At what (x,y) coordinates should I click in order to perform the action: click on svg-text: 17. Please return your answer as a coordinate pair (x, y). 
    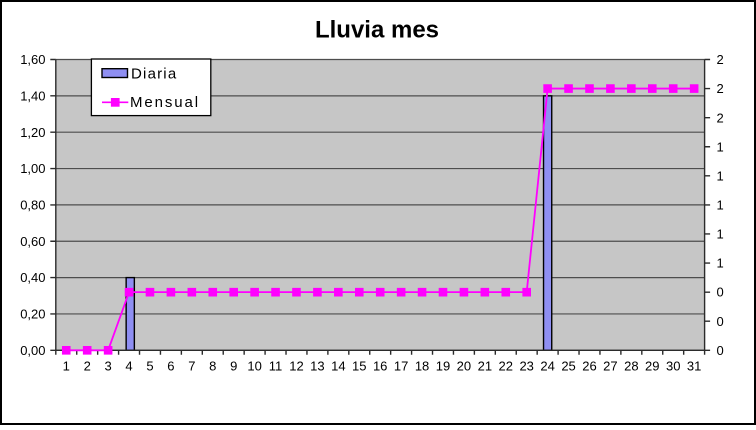
    Looking at the image, I should click on (401, 366).